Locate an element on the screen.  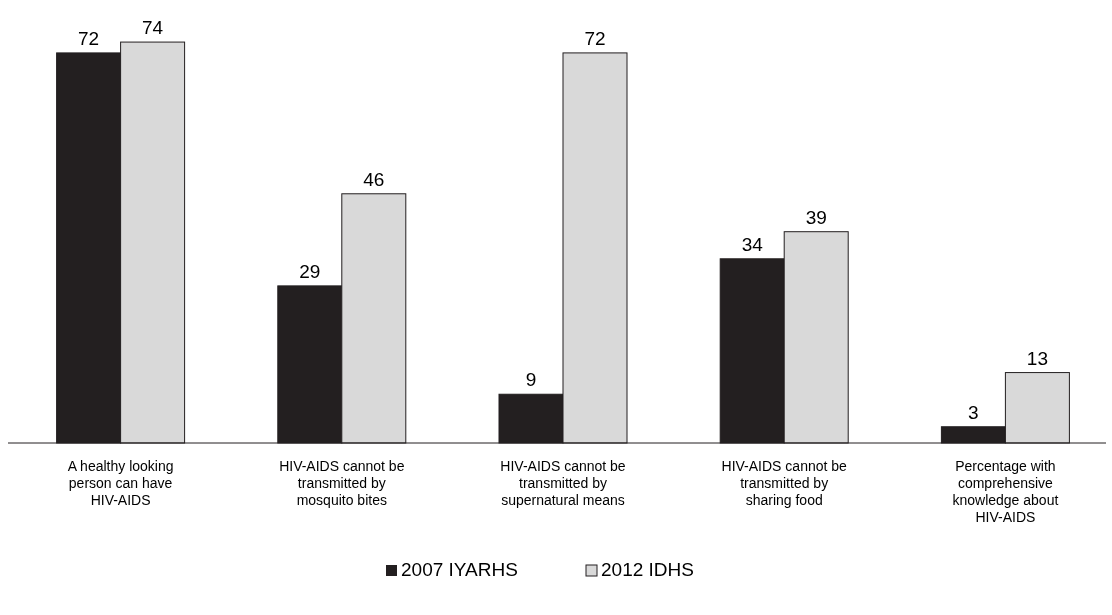
data-label: 3 is located at coordinates (973, 412).